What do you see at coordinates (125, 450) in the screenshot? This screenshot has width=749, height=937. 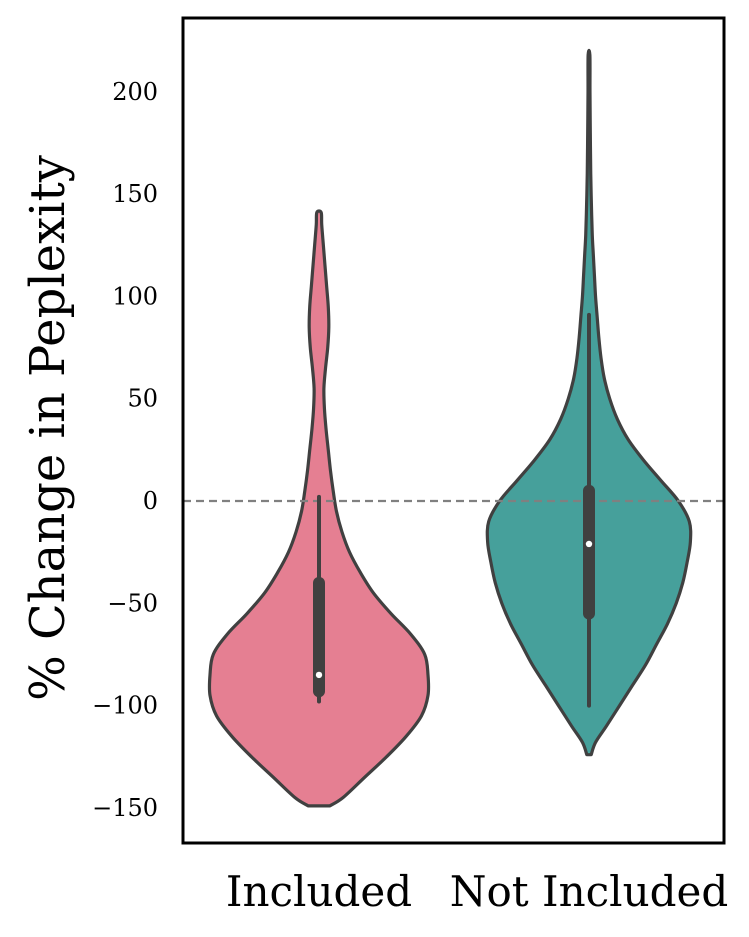 I see `y-tick-labels: 200 150 100 50 0 −50 −100 −150` at bounding box center [125, 450].